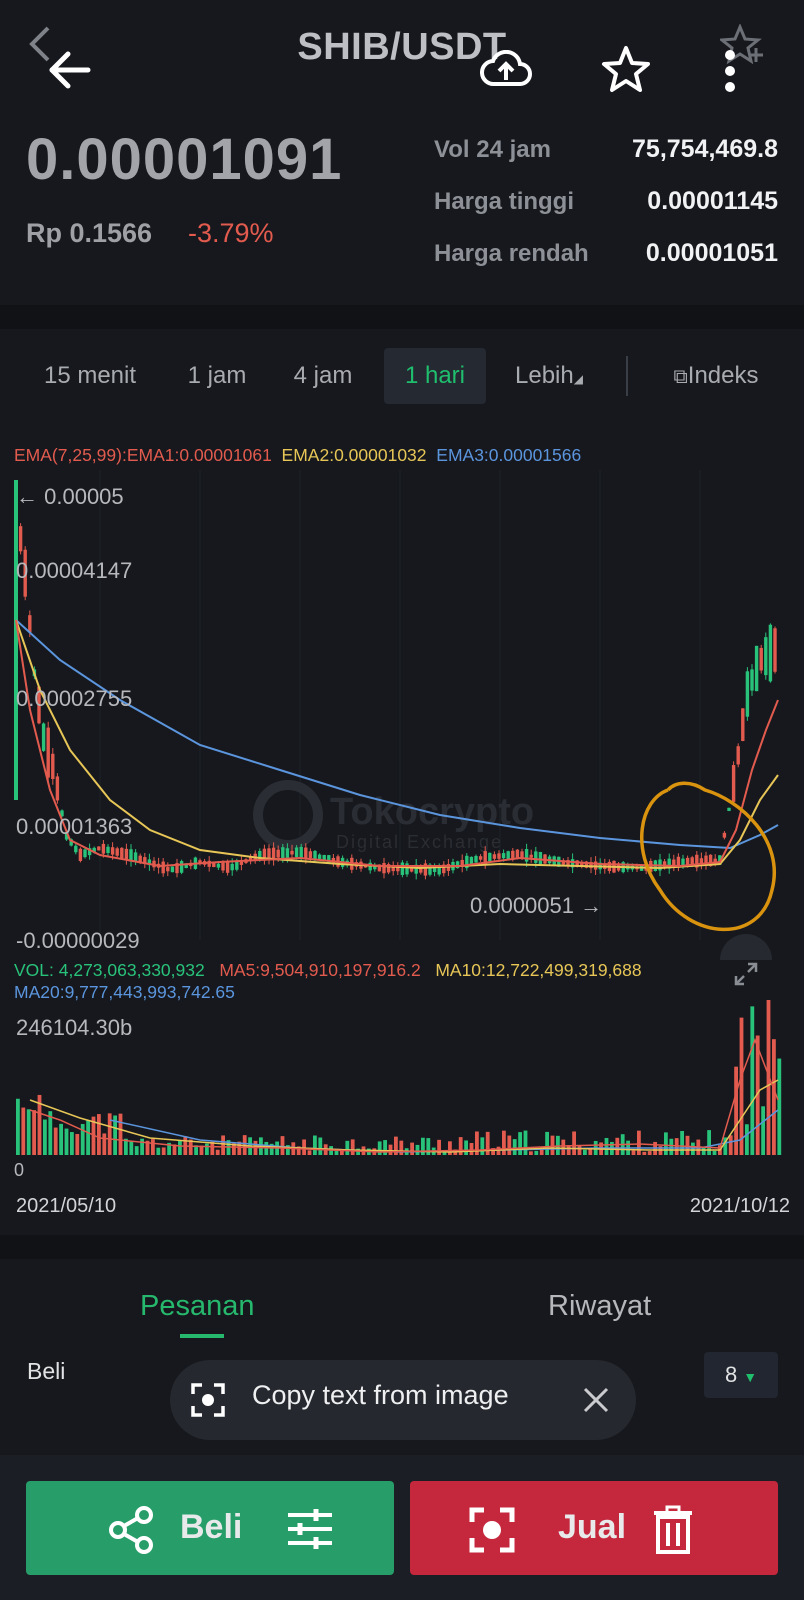 Image resolution: width=804 pixels, height=1600 pixels. Describe the element at coordinates (549, 376) in the screenshot. I see `tab-more: Lebih◢` at that location.